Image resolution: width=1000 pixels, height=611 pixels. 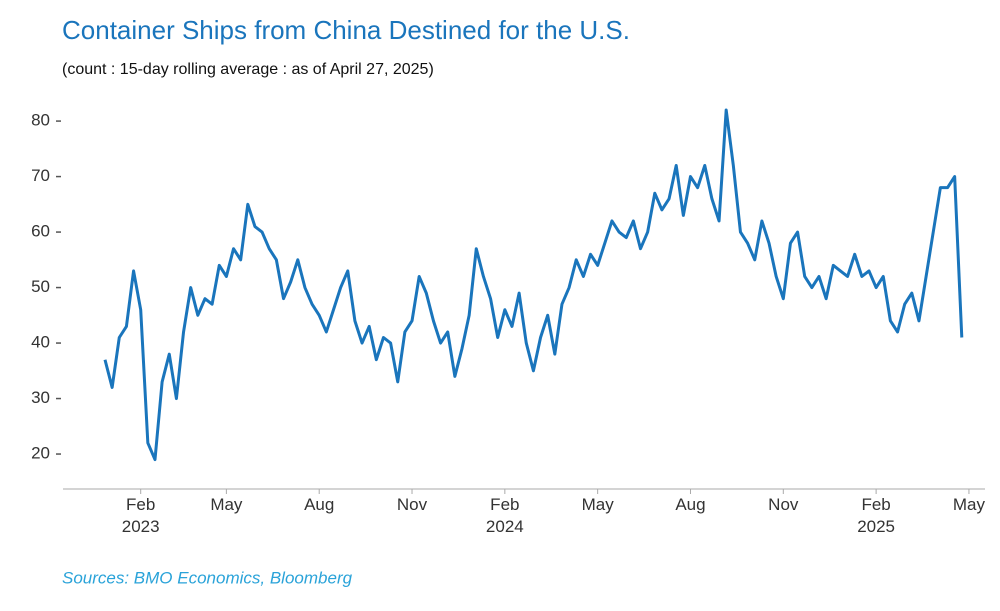 I want to click on x-tick-label: Feb 2025, so click(x=876, y=515).